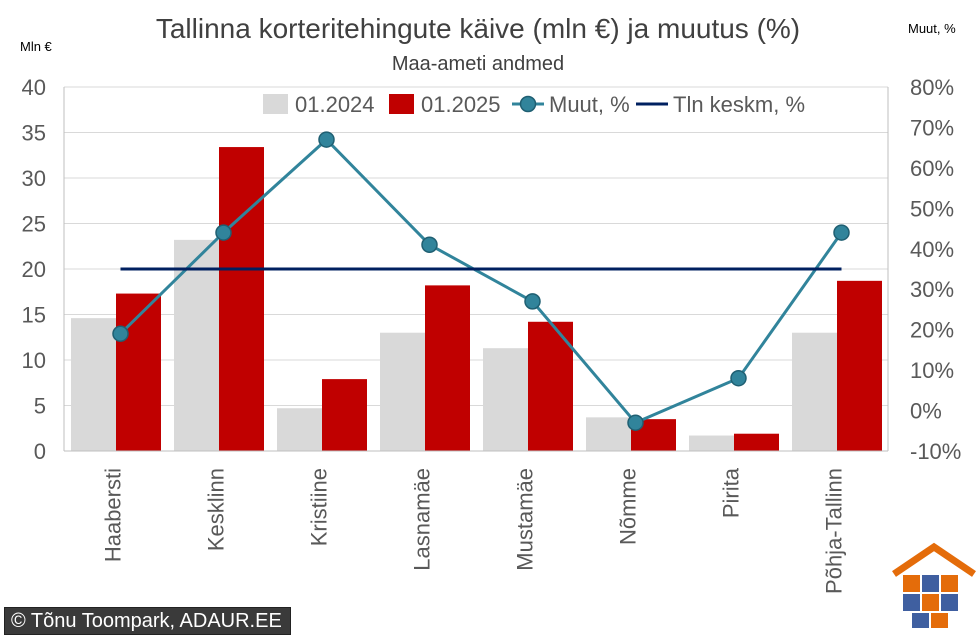 Image resolution: width=976 pixels, height=642 pixels. Describe the element at coordinates (932, 249) in the screenshot. I see `right-tick-label: 40%` at that location.